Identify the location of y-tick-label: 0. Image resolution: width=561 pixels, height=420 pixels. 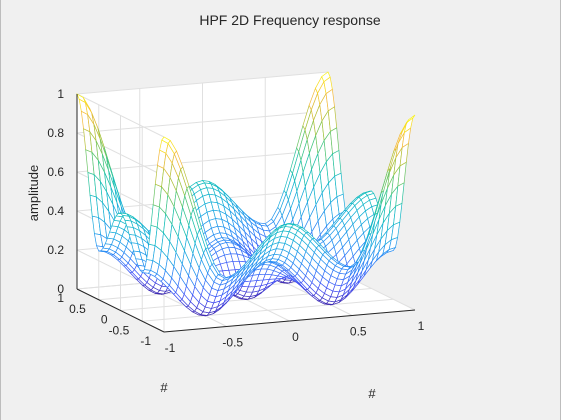
(295, 337).